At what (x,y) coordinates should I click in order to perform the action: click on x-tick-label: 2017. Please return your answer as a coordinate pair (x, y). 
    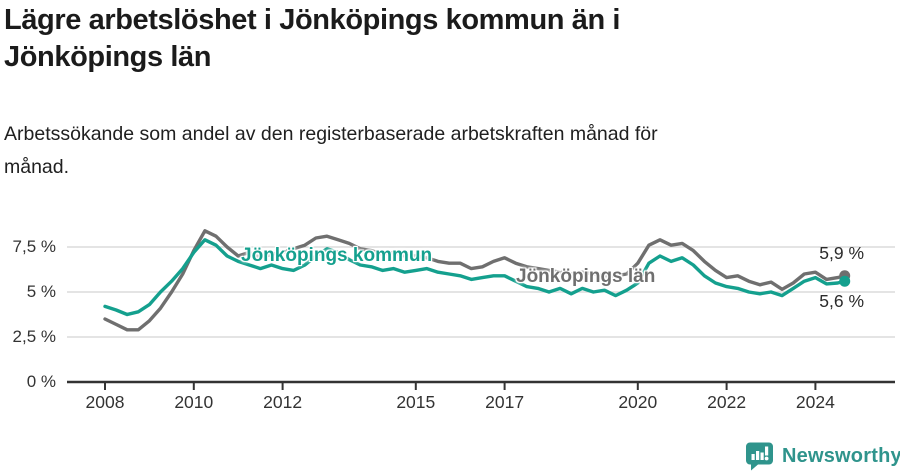
    Looking at the image, I should click on (505, 402).